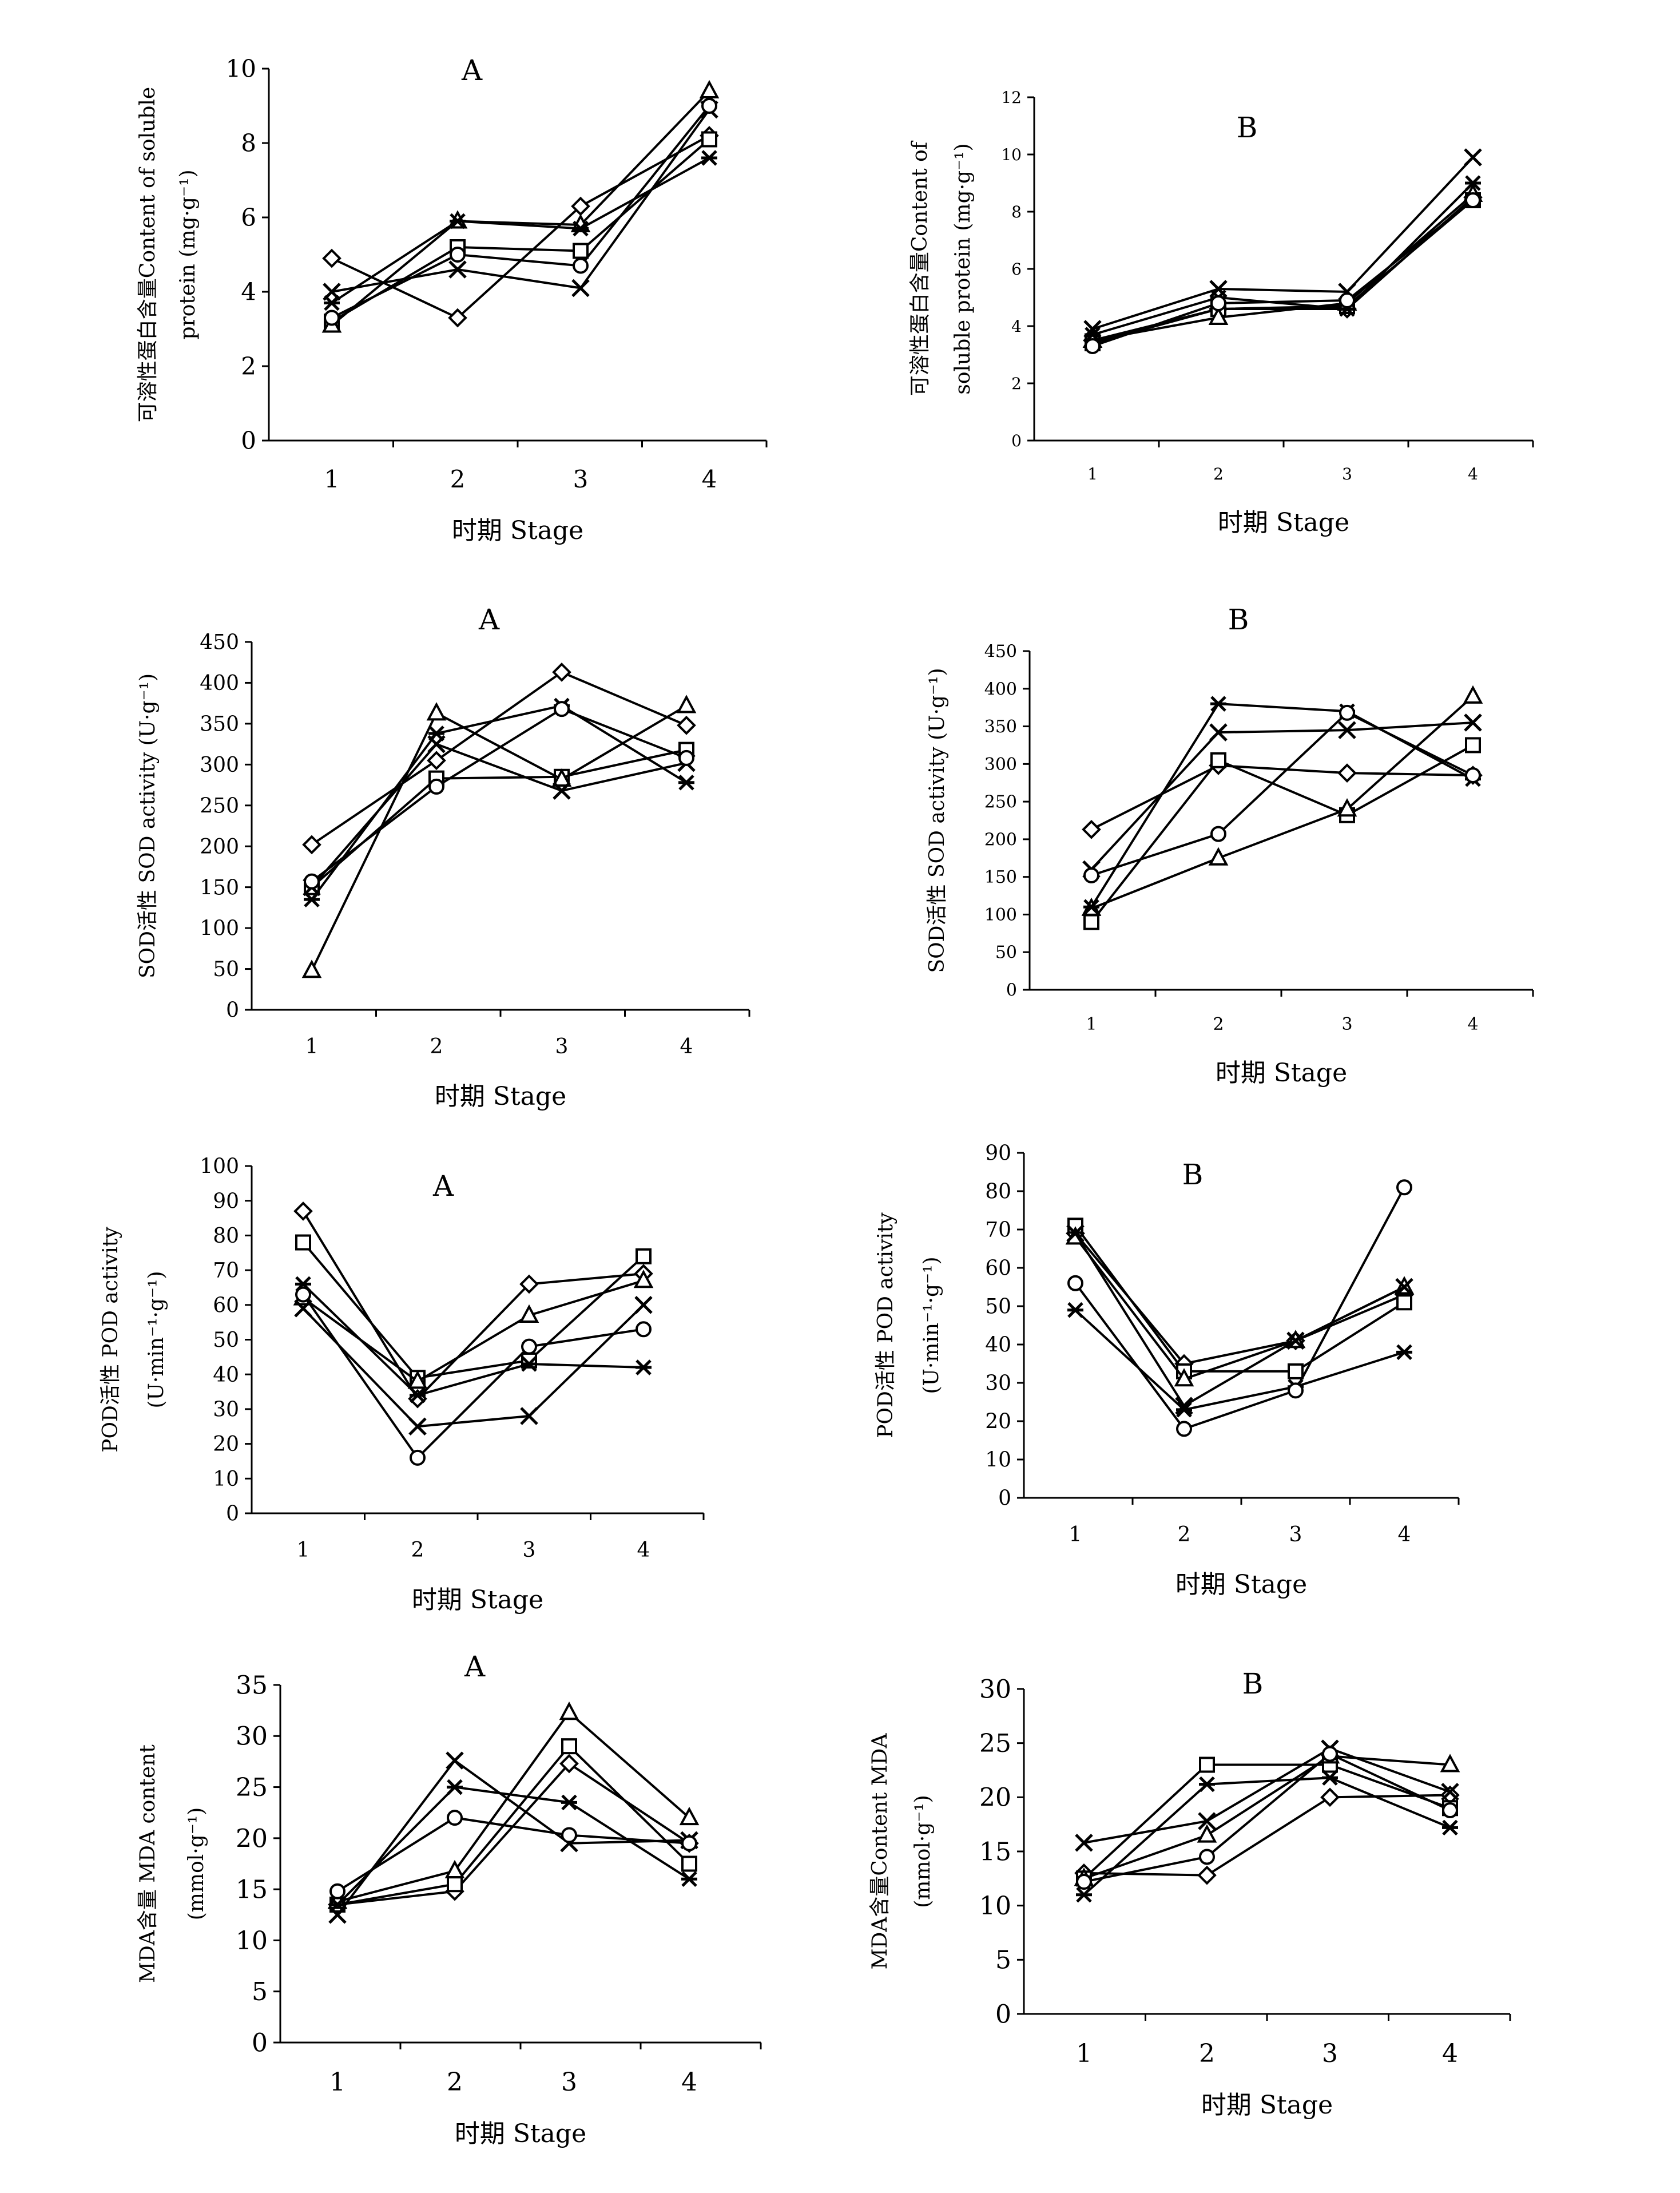 This screenshot has height=2193, width=1680. I want to click on y-axis-title: MDA含量 MDA content, so click(148, 1863).